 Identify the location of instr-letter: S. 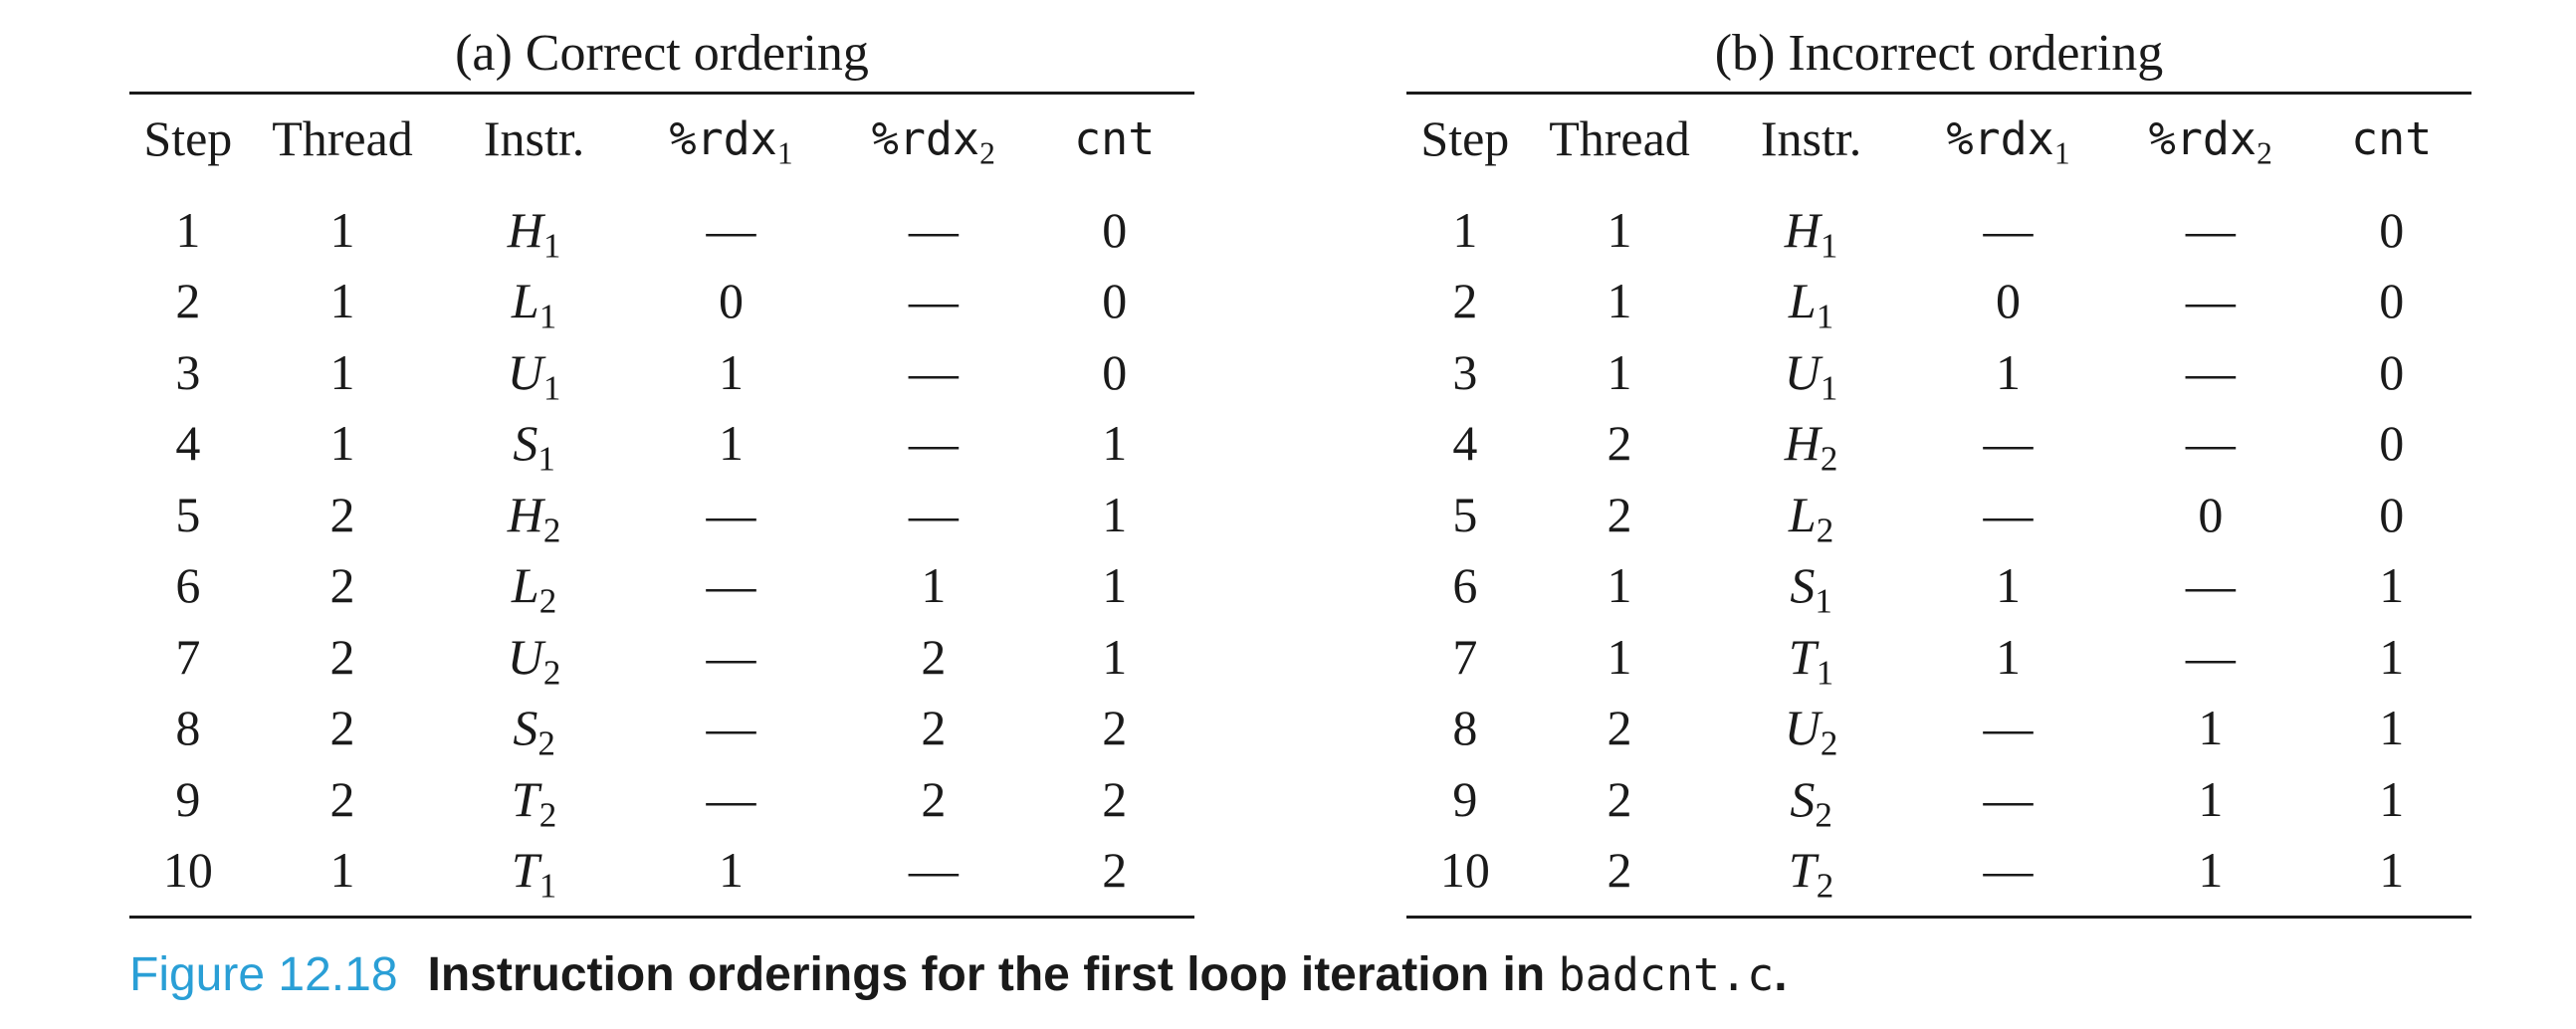
(1803, 585).